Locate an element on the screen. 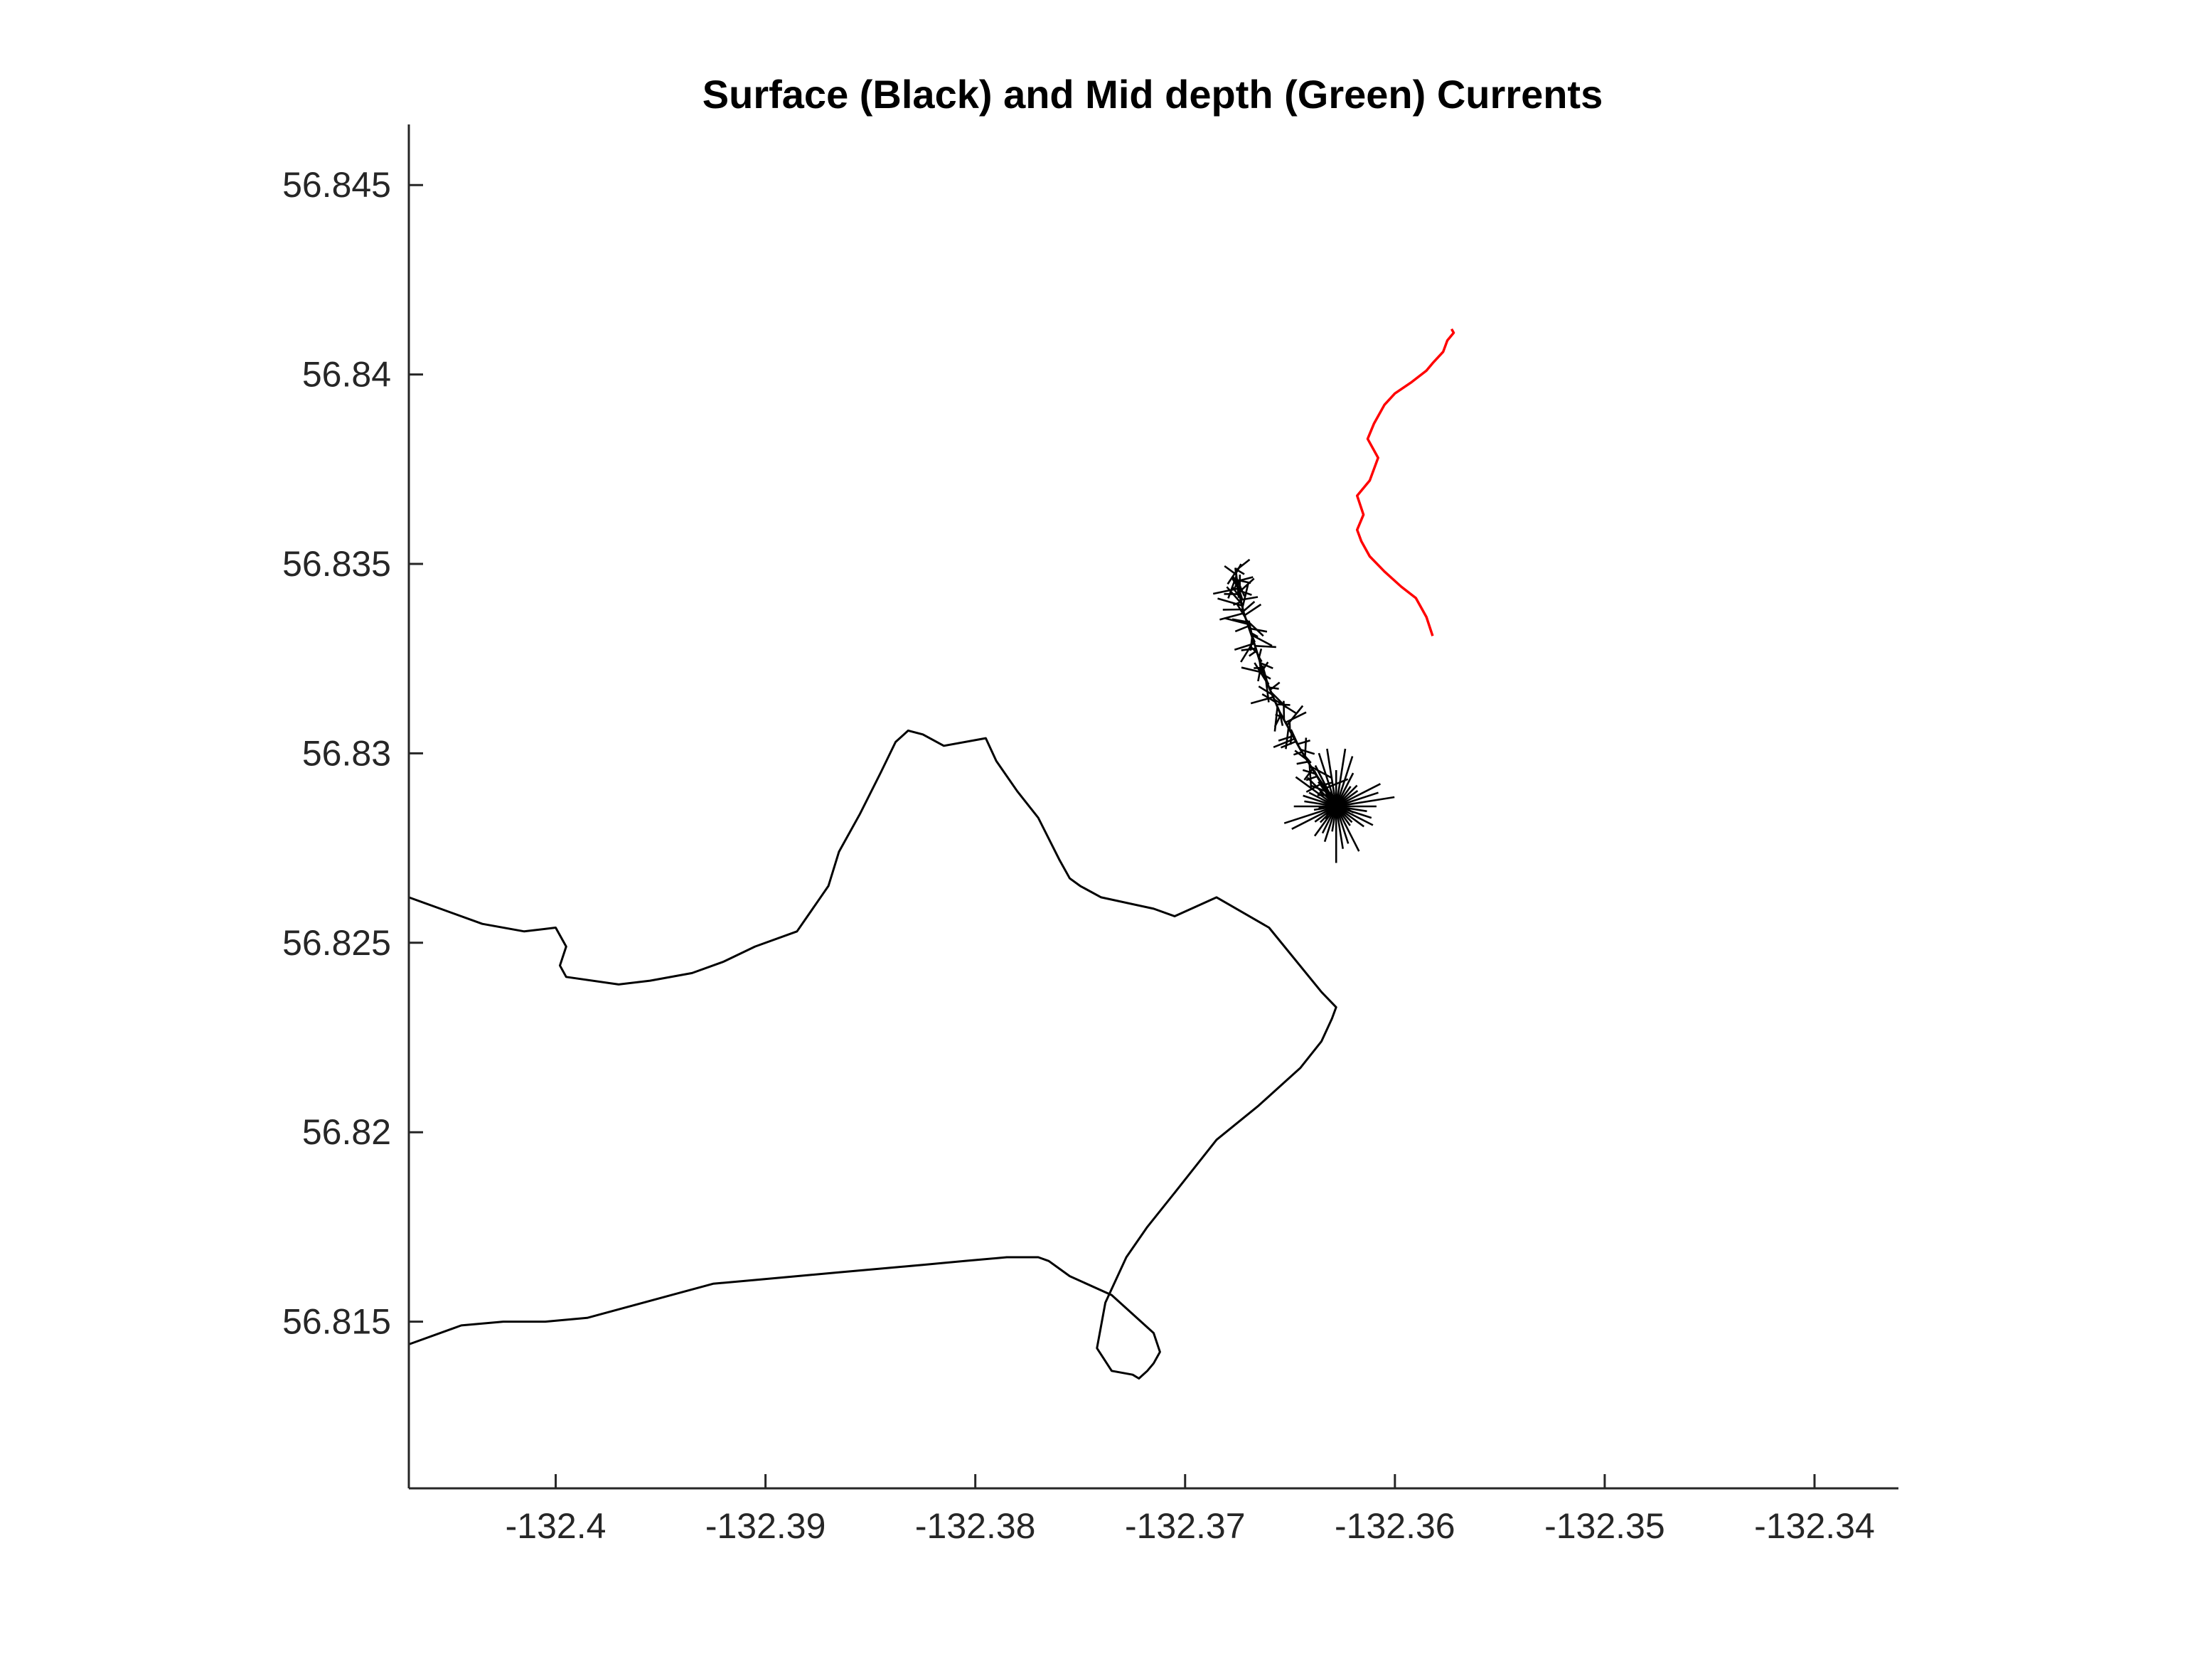 This screenshot has width=2212, height=1659. x-tick-label: -132.34 is located at coordinates (1814, 1526).